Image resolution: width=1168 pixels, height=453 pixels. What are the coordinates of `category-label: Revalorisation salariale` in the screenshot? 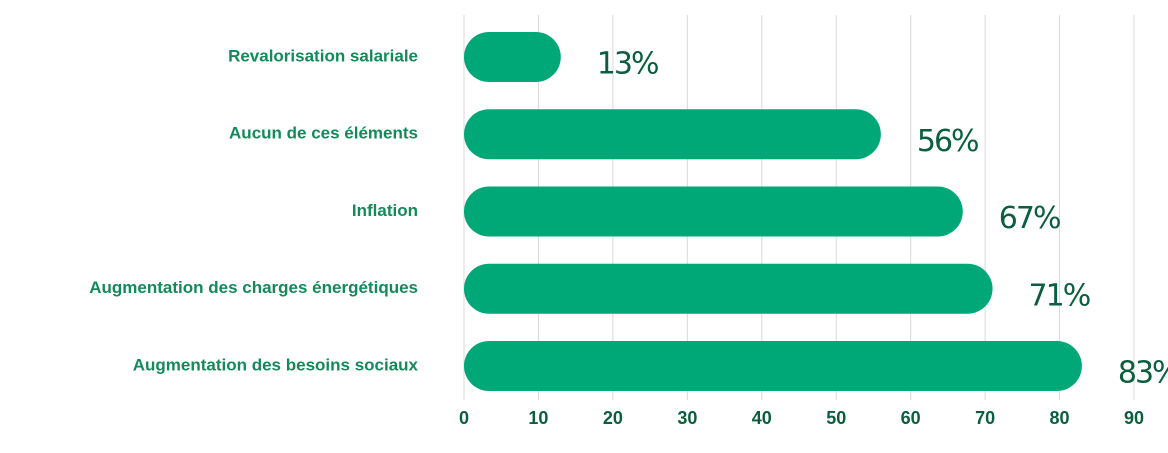 It's located at (323, 55).